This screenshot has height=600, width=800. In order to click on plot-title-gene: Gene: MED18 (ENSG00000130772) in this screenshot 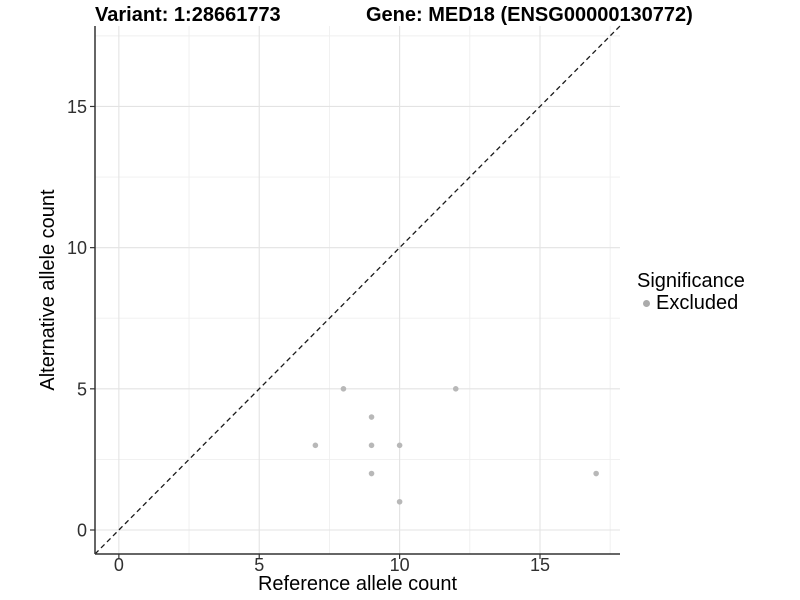, I will do `click(529, 15)`.